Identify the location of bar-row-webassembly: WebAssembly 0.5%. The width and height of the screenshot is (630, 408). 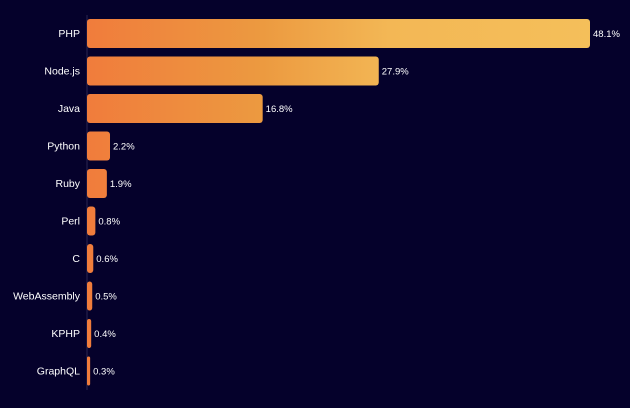
(65, 296).